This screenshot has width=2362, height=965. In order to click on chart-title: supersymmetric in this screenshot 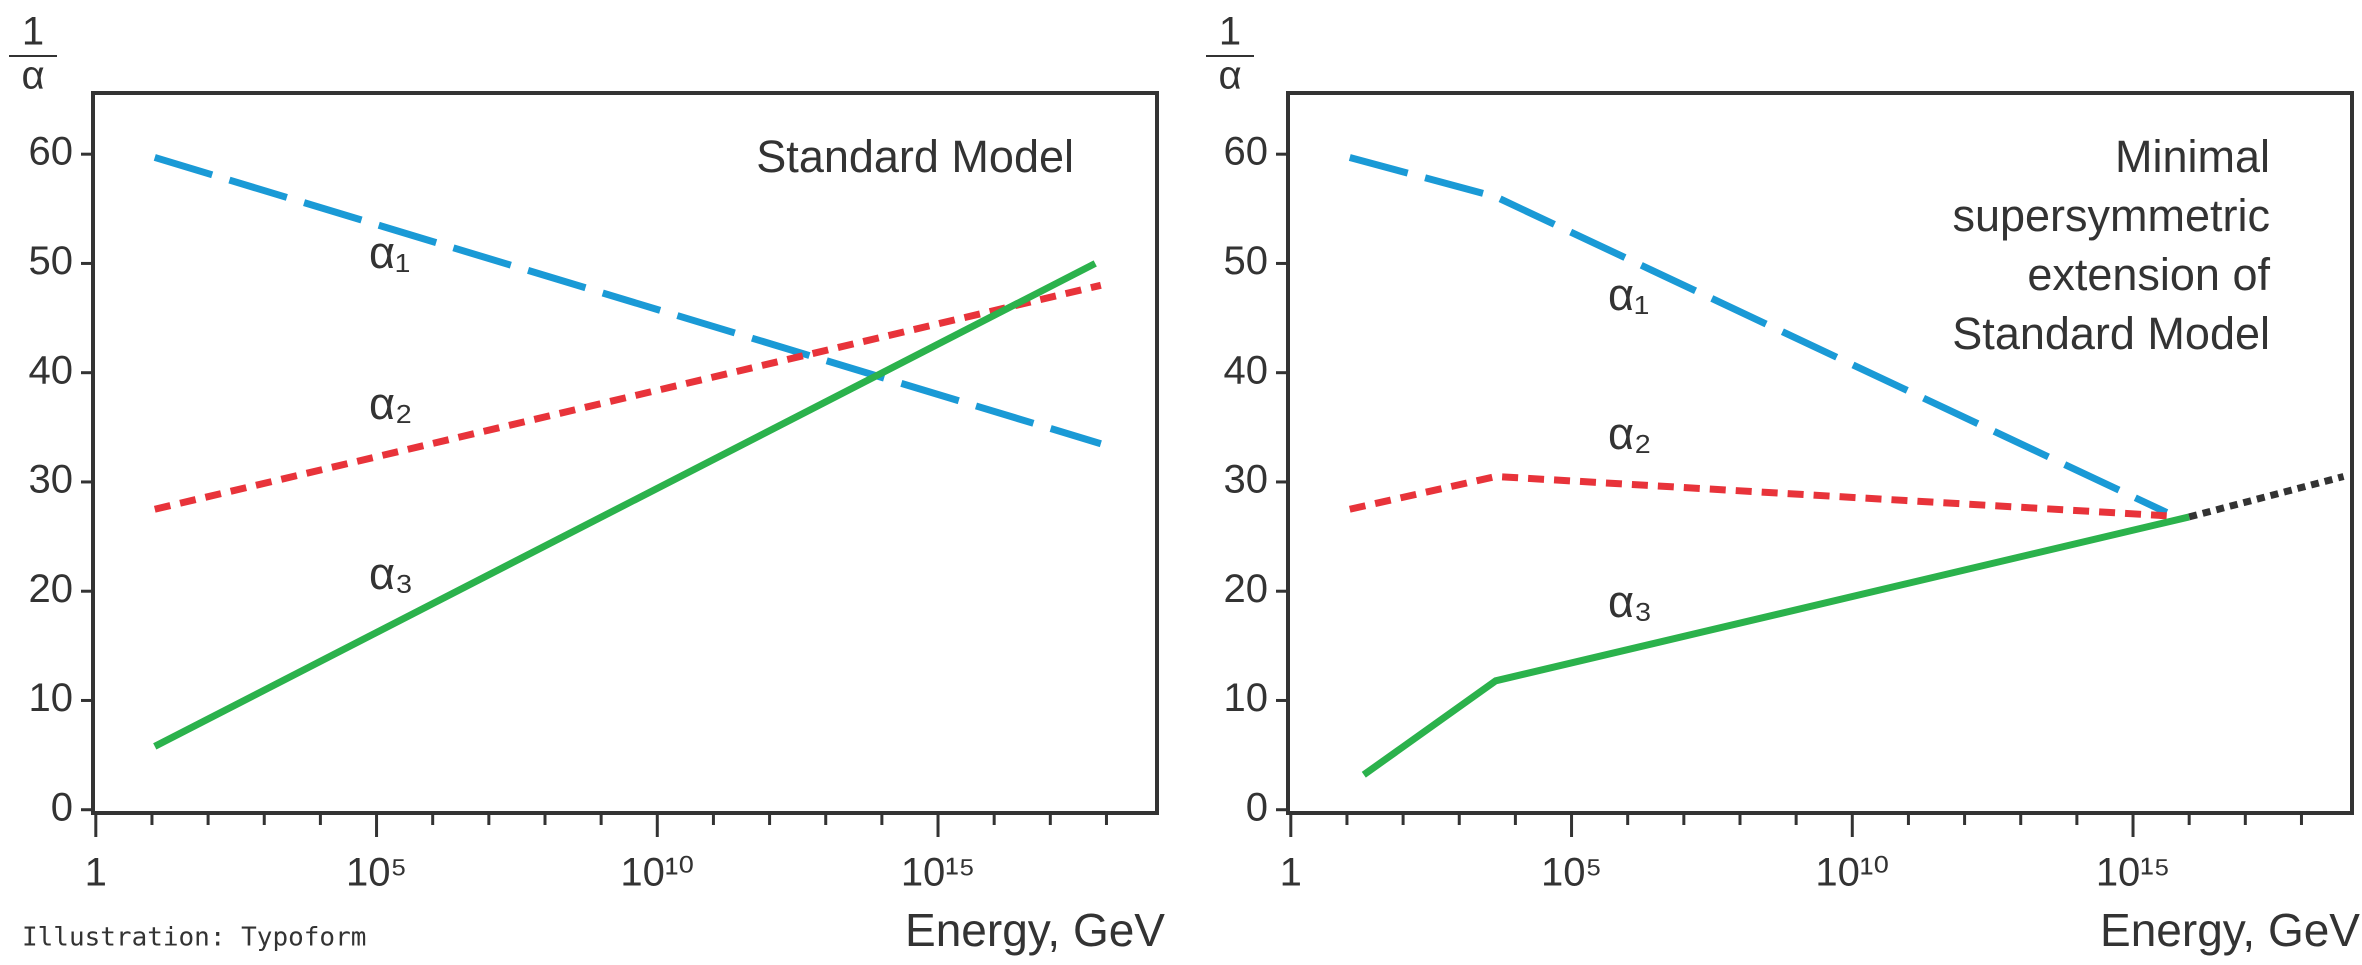, I will do `click(2111, 215)`.